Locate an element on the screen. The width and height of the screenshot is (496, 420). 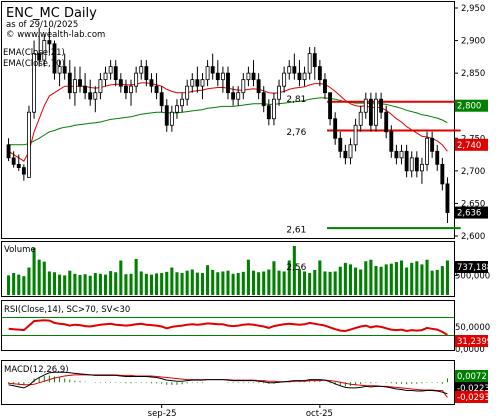
price-tick-label: 2,650 is located at coordinates (473, 204).